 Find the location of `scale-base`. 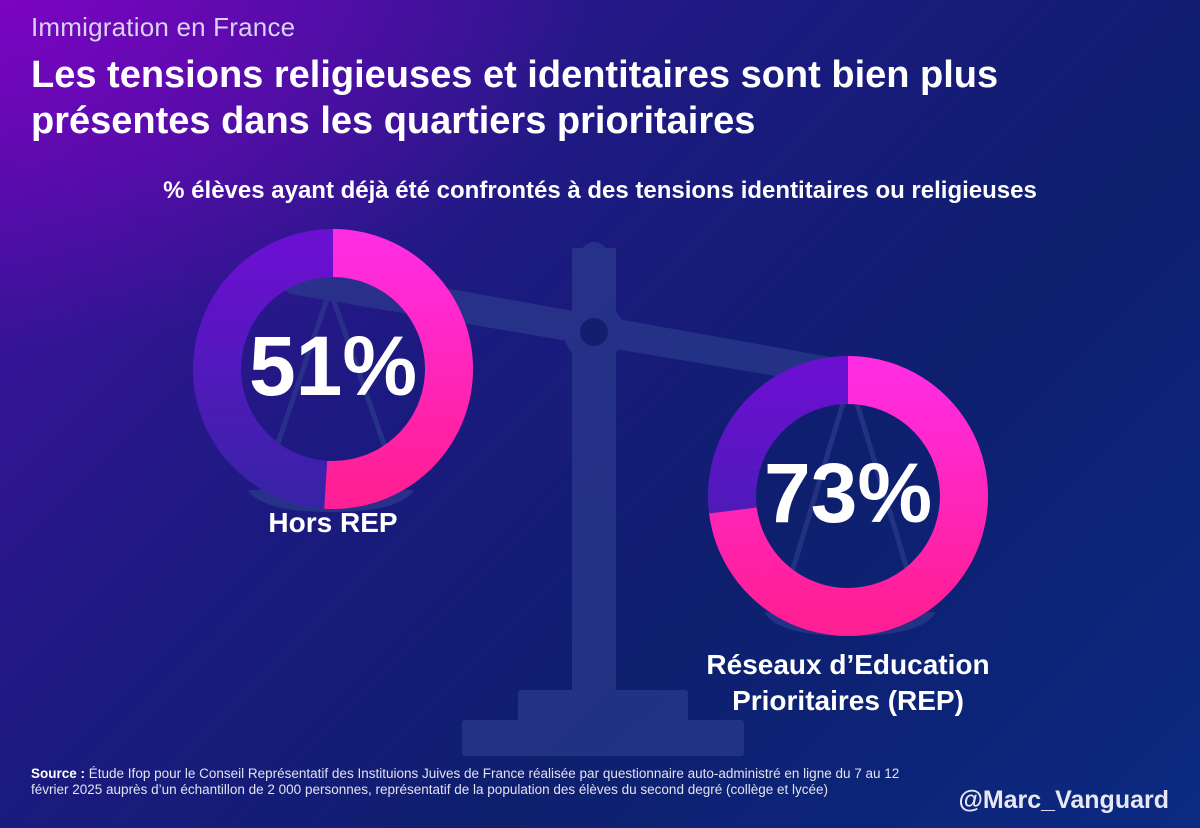

scale-base is located at coordinates (603, 738).